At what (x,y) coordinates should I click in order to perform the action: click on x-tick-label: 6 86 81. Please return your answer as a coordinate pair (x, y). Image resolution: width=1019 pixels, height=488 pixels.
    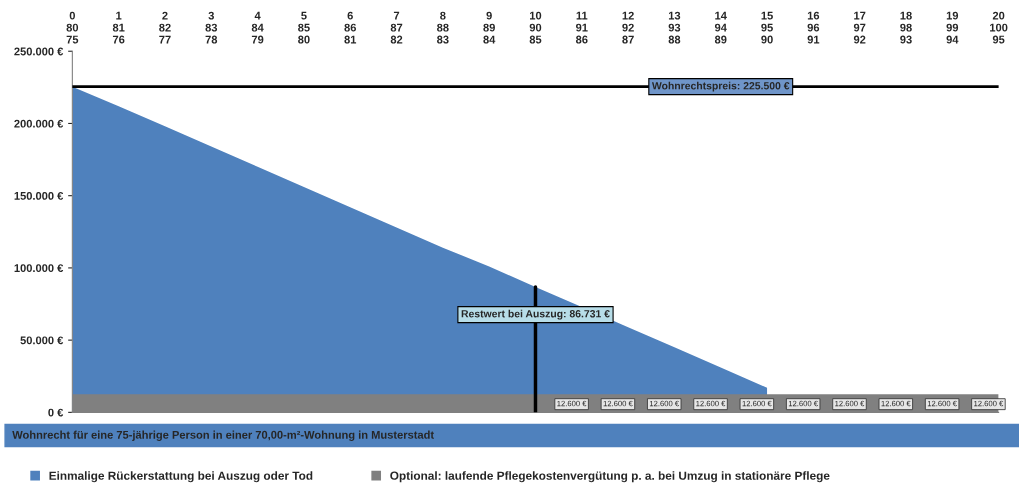
    Looking at the image, I should click on (350, 27).